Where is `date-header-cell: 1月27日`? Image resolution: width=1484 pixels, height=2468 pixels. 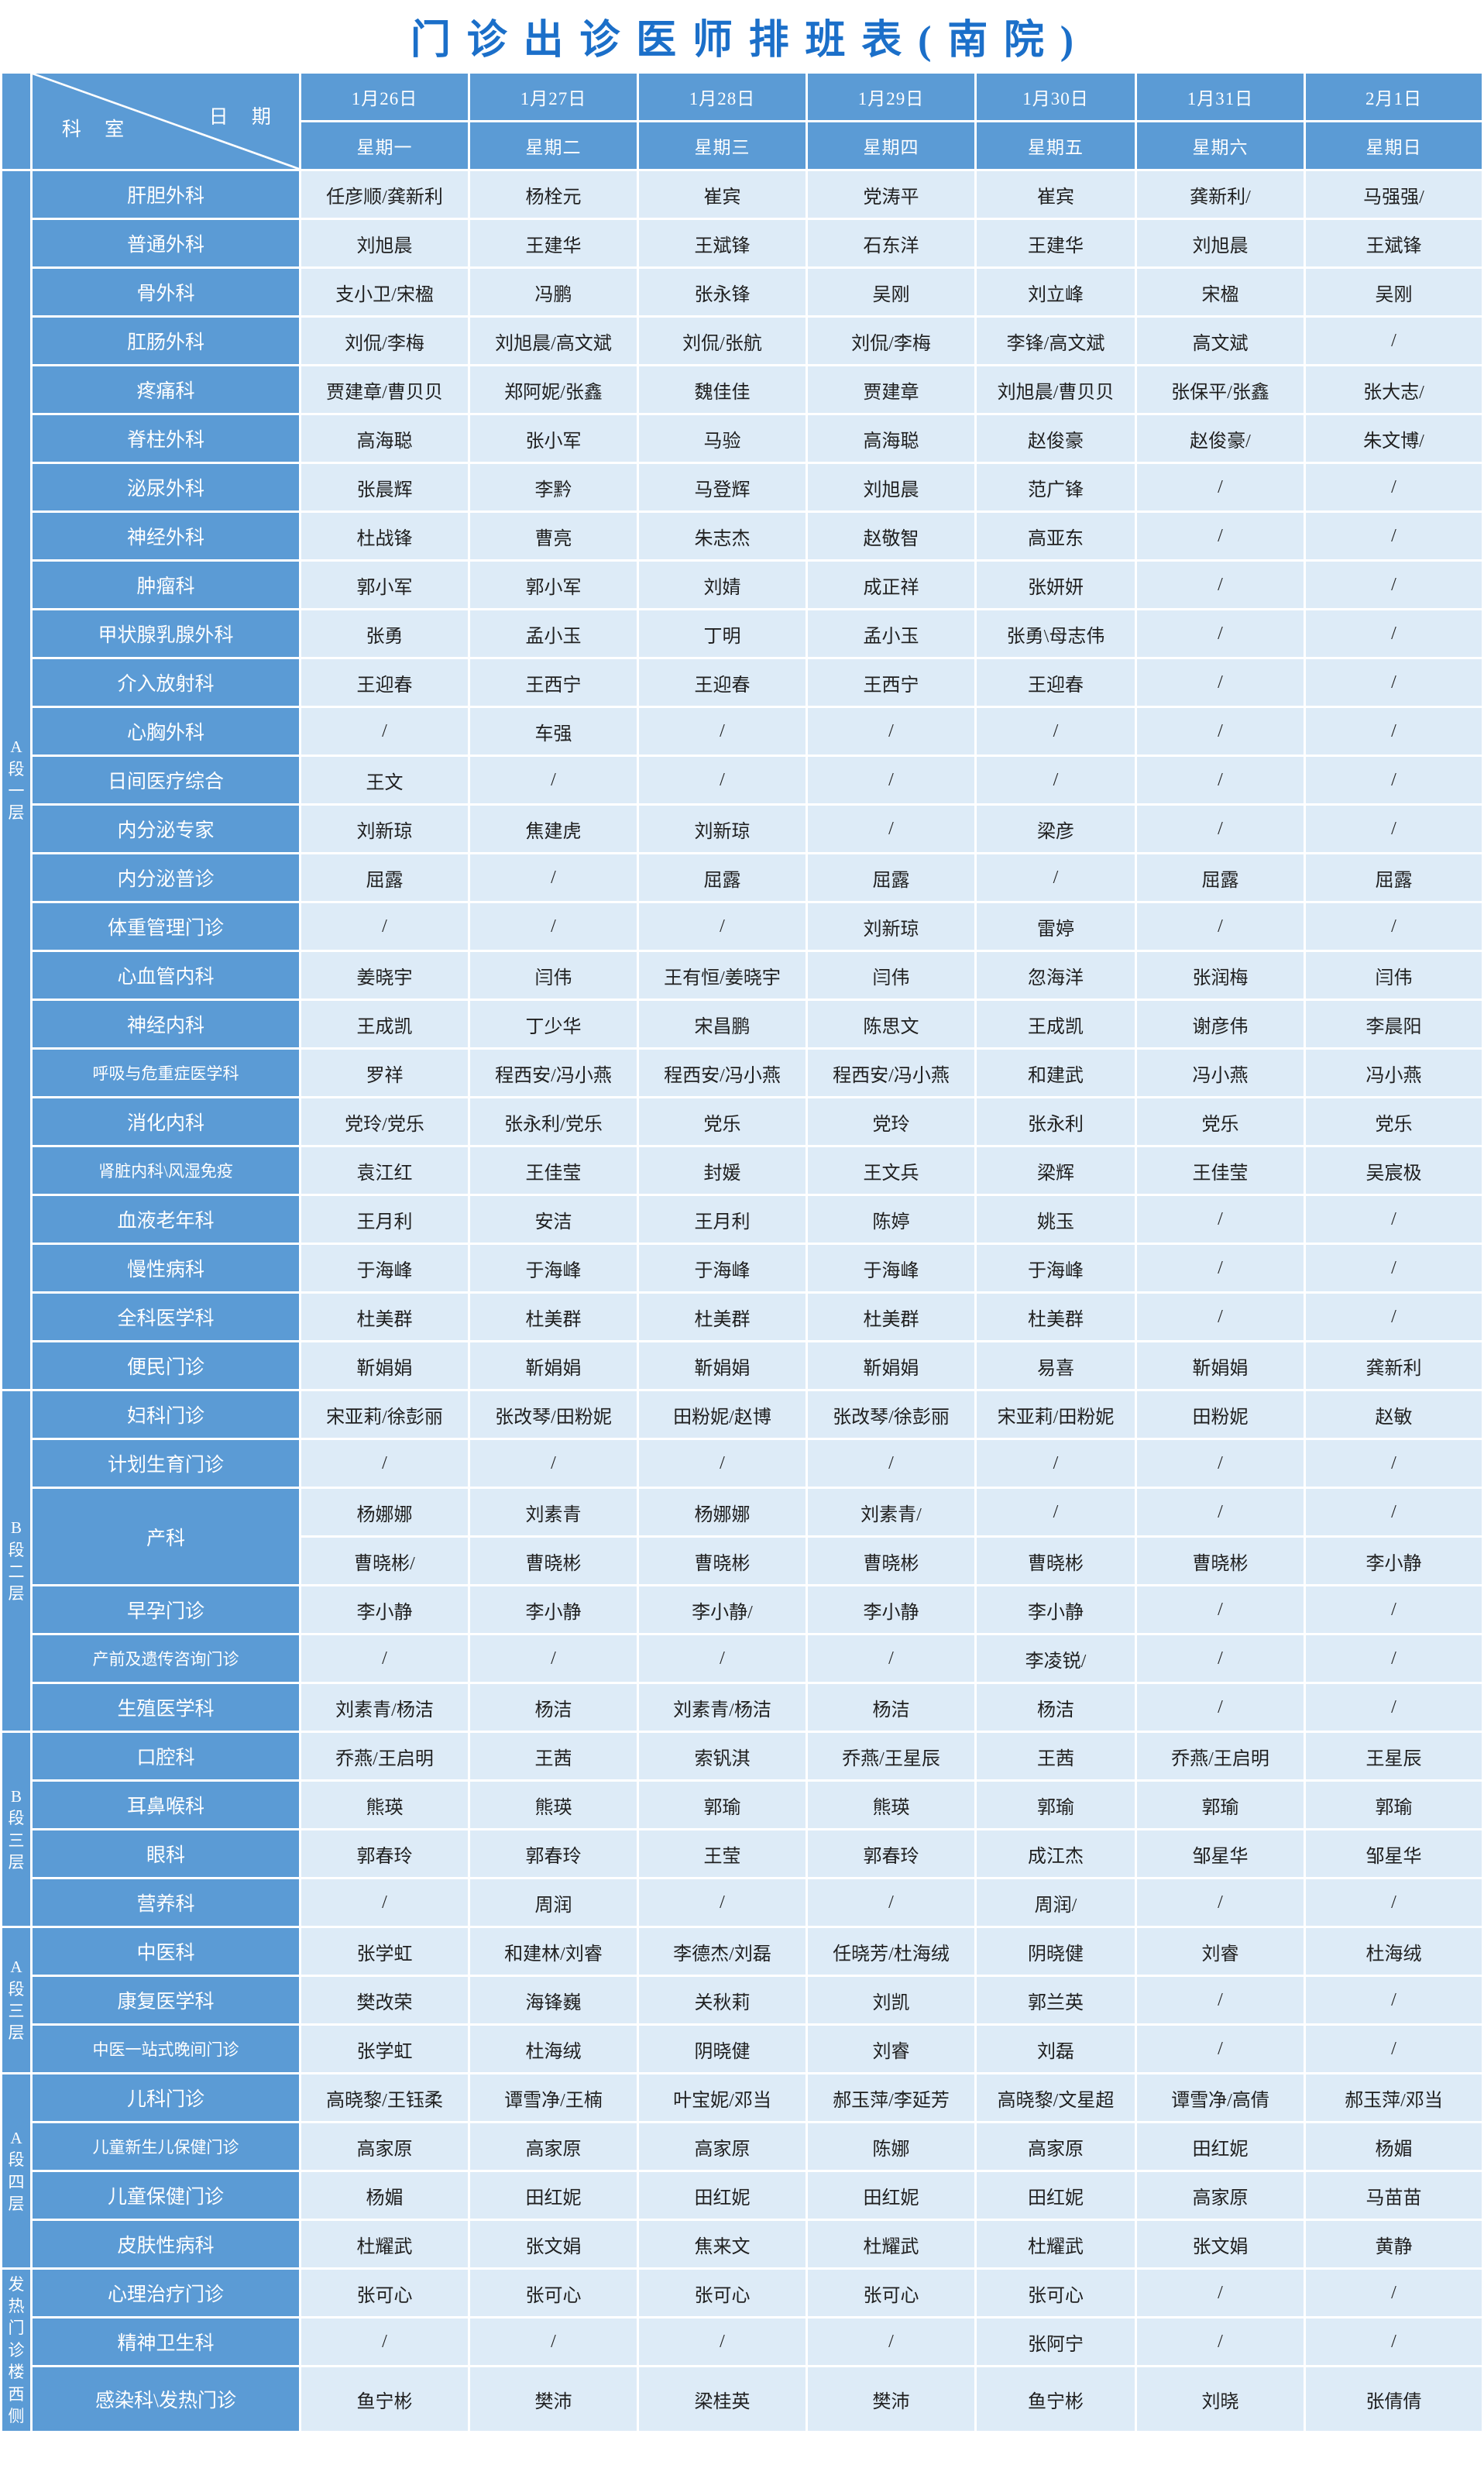 date-header-cell: 1月27日 is located at coordinates (553, 97).